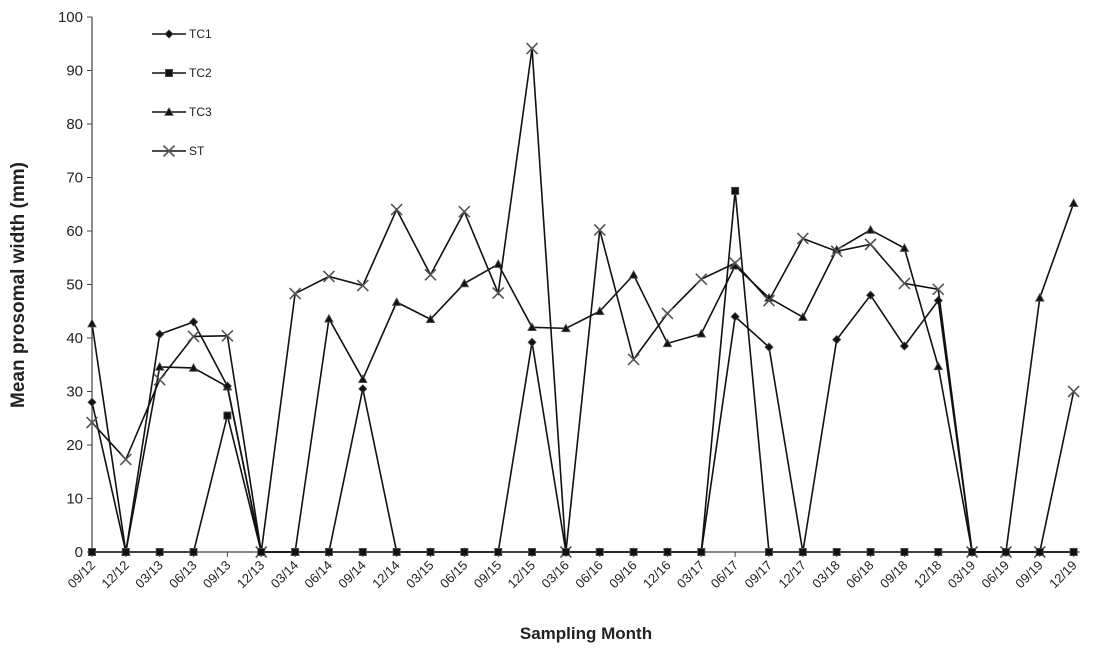 This screenshot has height=648, width=1097. I want to click on x-tick-label: 06/13, so click(183, 575).